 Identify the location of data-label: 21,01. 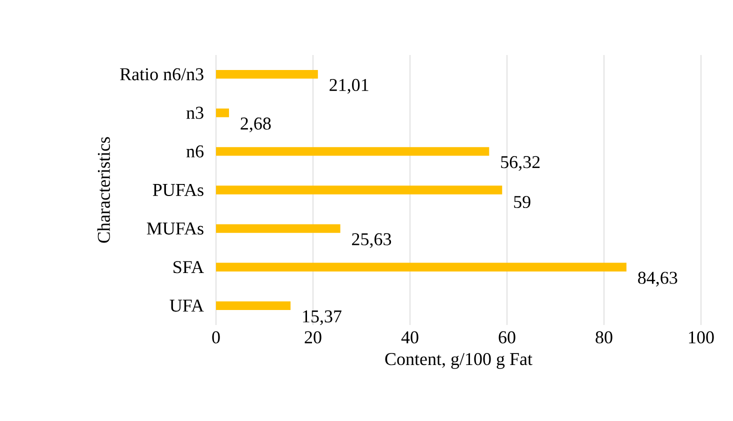
(349, 86).